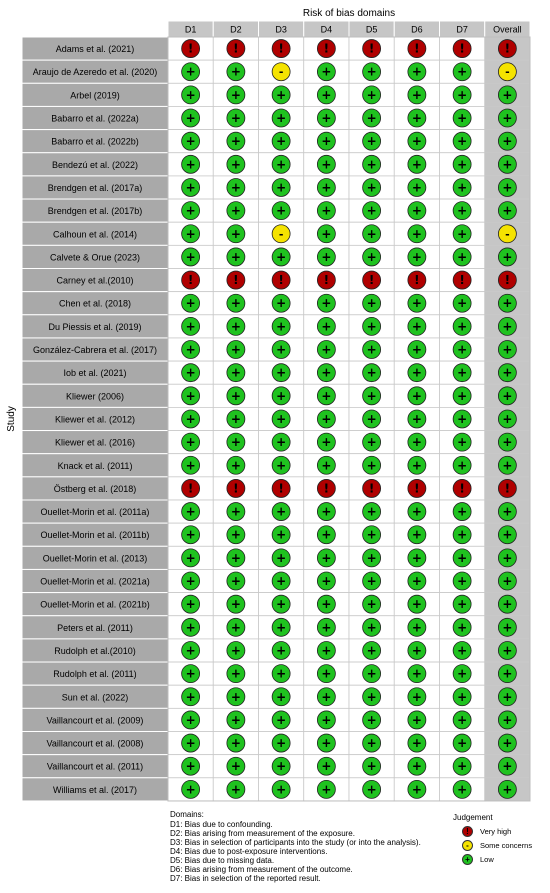  I want to click on study-label: Rudolph et al. (2011), so click(94, 674).